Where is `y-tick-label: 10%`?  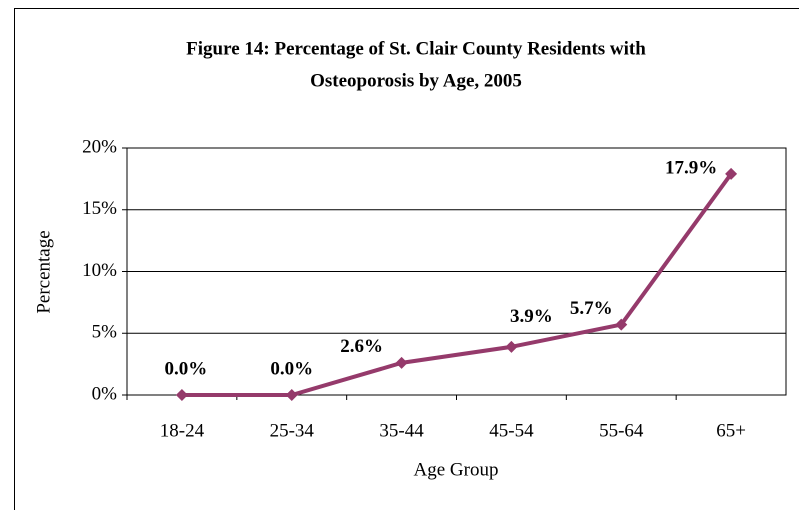 y-tick-label: 10% is located at coordinates (99, 270).